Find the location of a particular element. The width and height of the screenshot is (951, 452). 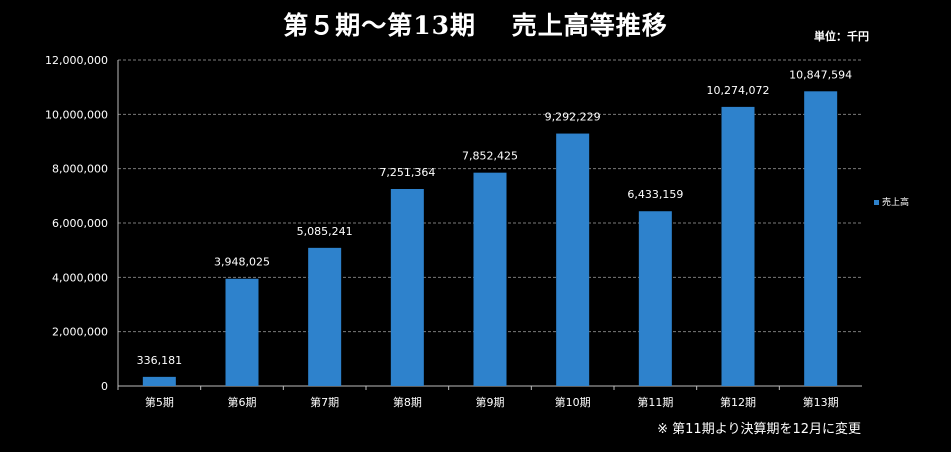

unit-label: 単位：千円 is located at coordinates (841, 36).